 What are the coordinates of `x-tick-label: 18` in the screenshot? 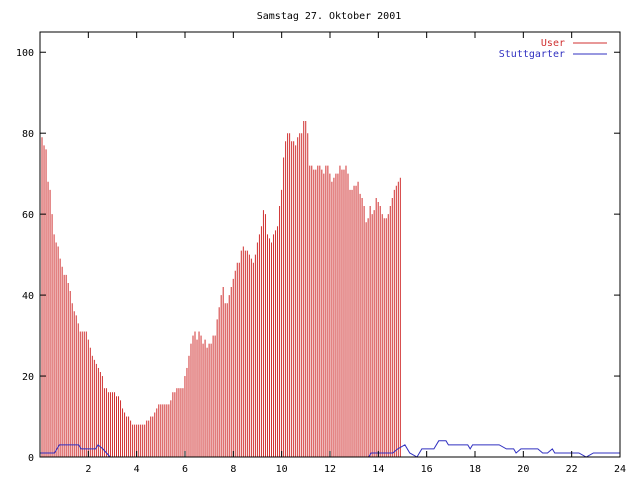 It's located at (475, 469).